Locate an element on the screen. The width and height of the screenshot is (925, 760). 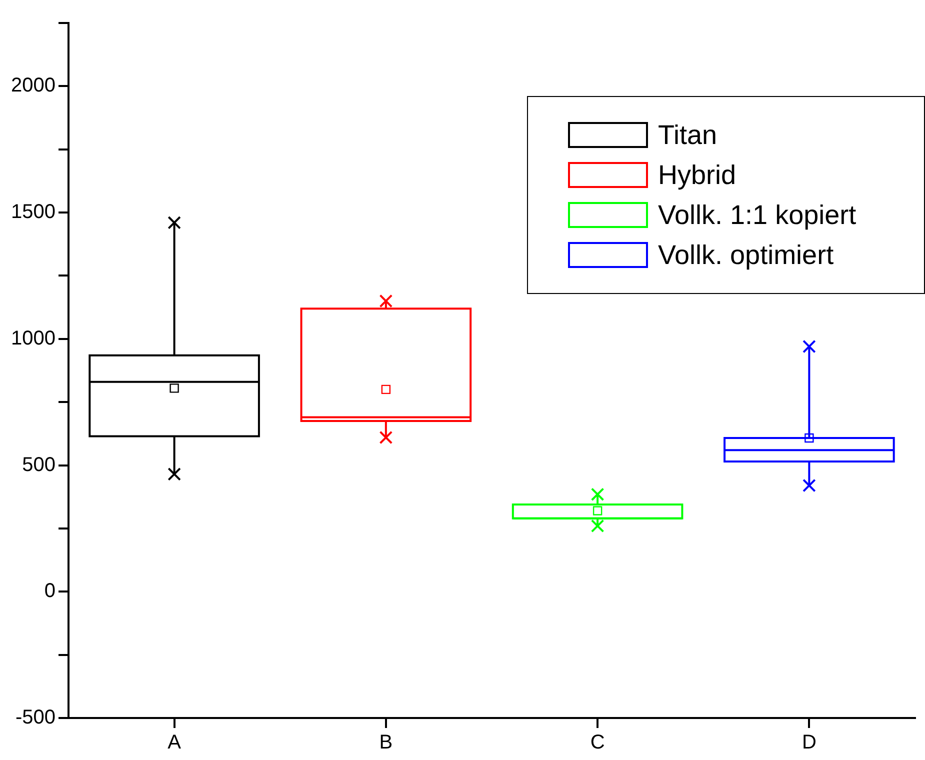
legend-label: Titan is located at coordinates (688, 135).